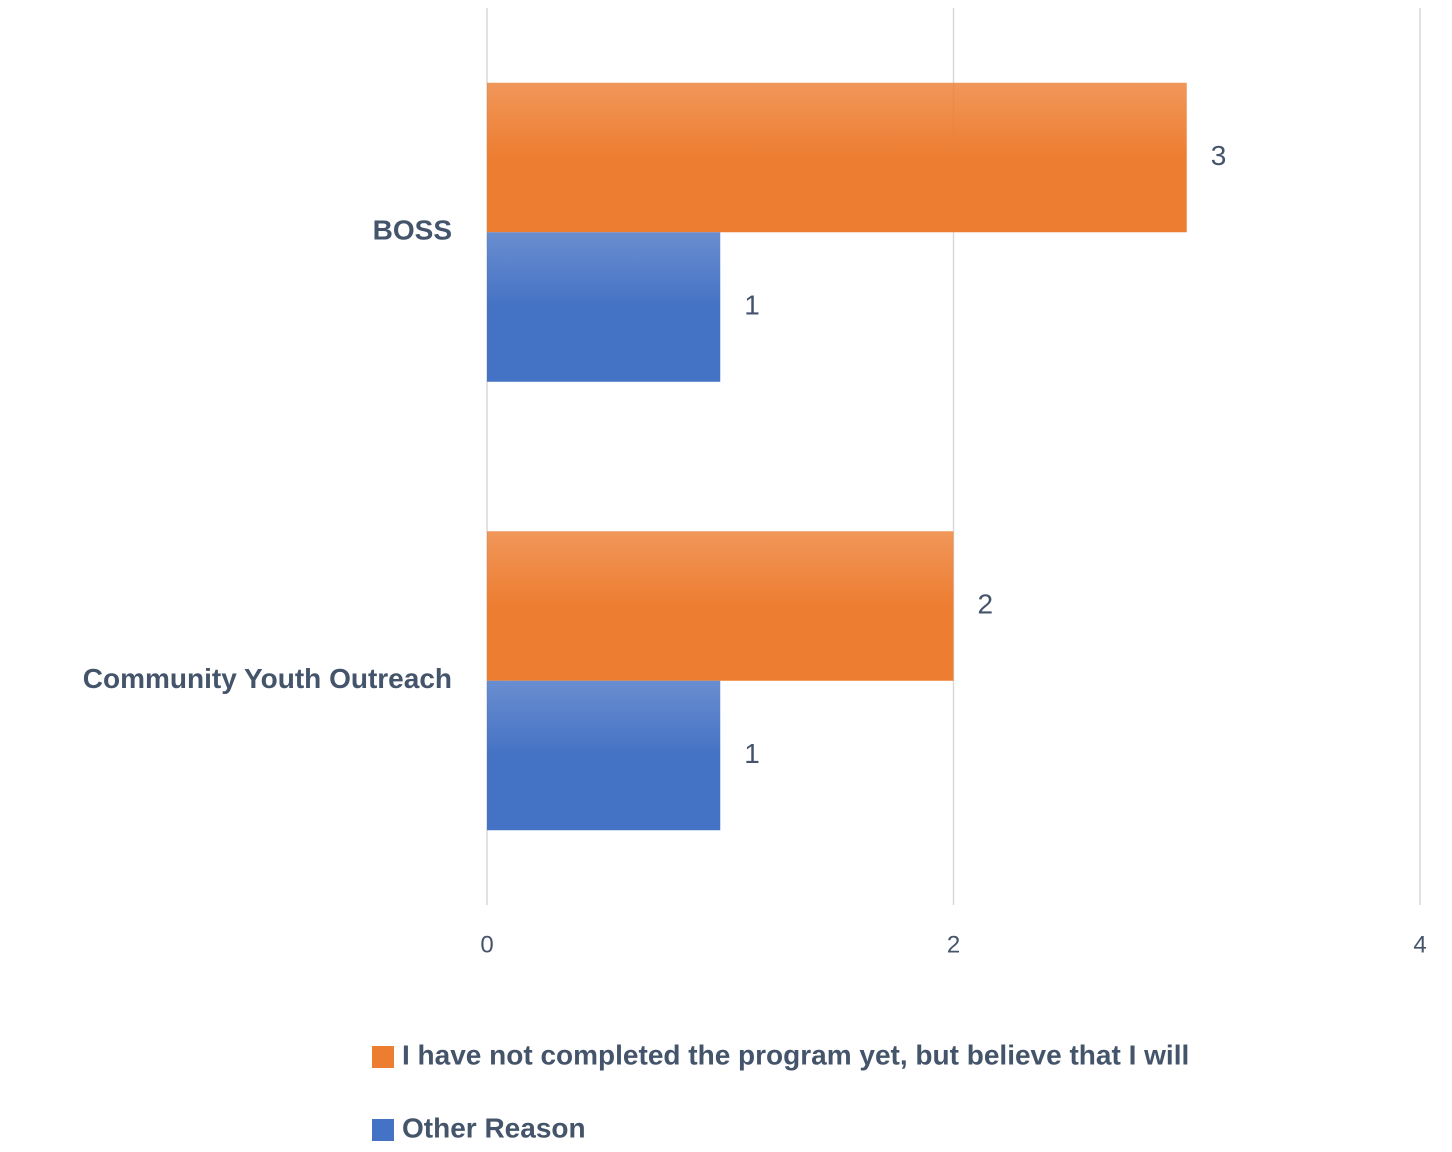  Describe the element at coordinates (1419, 944) in the screenshot. I see `x-tick-label: 4` at that location.